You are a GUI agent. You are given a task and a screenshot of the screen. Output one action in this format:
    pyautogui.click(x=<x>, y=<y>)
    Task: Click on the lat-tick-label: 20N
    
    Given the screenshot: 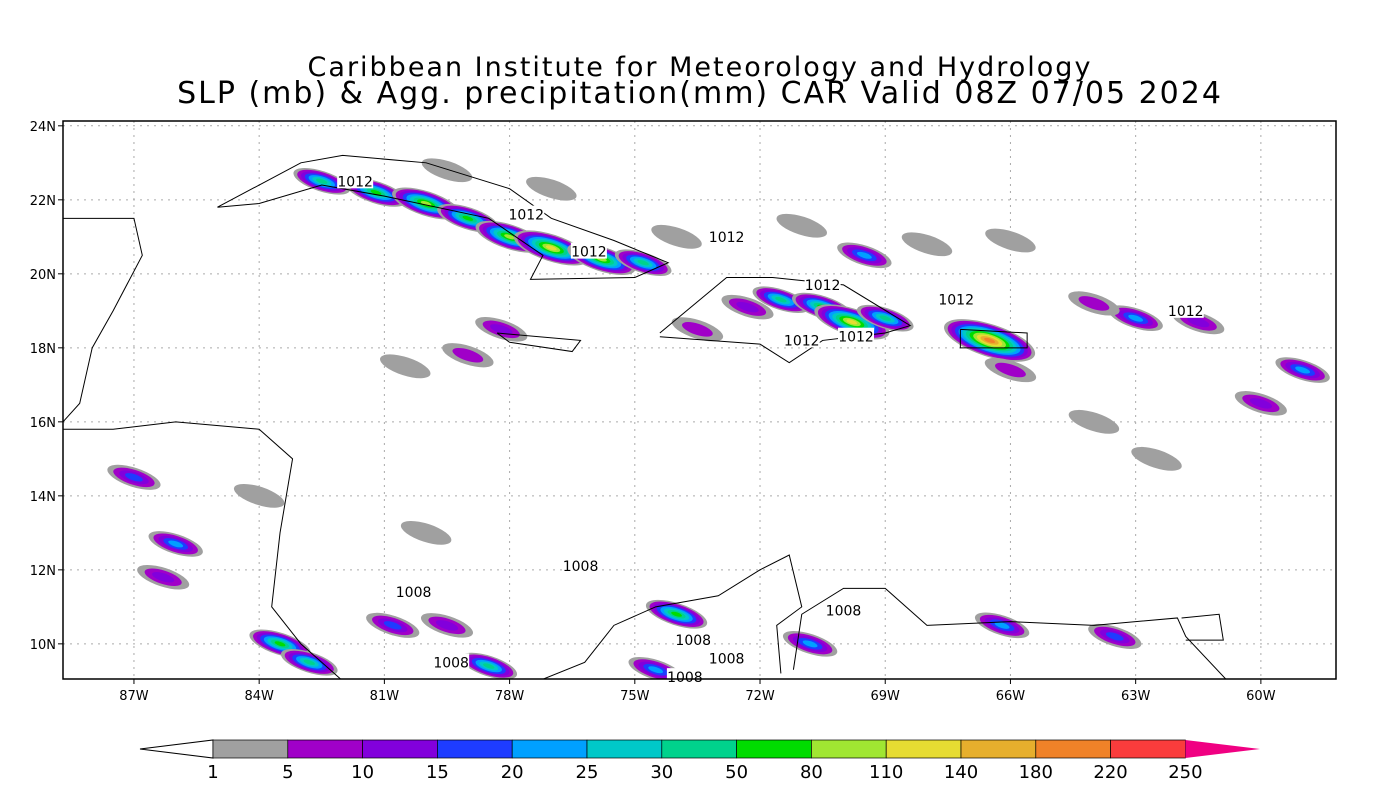 What is the action you would take?
    pyautogui.click(x=43, y=275)
    